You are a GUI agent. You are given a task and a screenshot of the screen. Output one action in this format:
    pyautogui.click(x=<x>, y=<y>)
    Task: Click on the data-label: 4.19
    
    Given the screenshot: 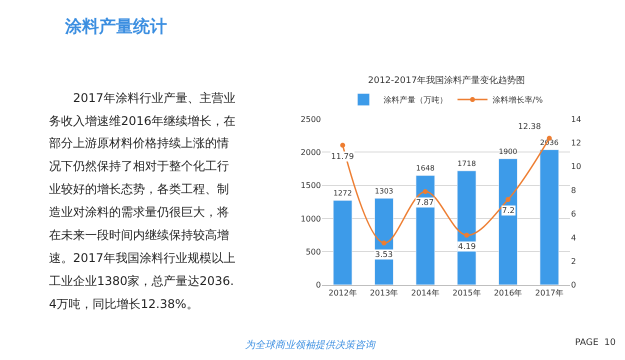 What is the action you would take?
    pyautogui.click(x=467, y=246)
    